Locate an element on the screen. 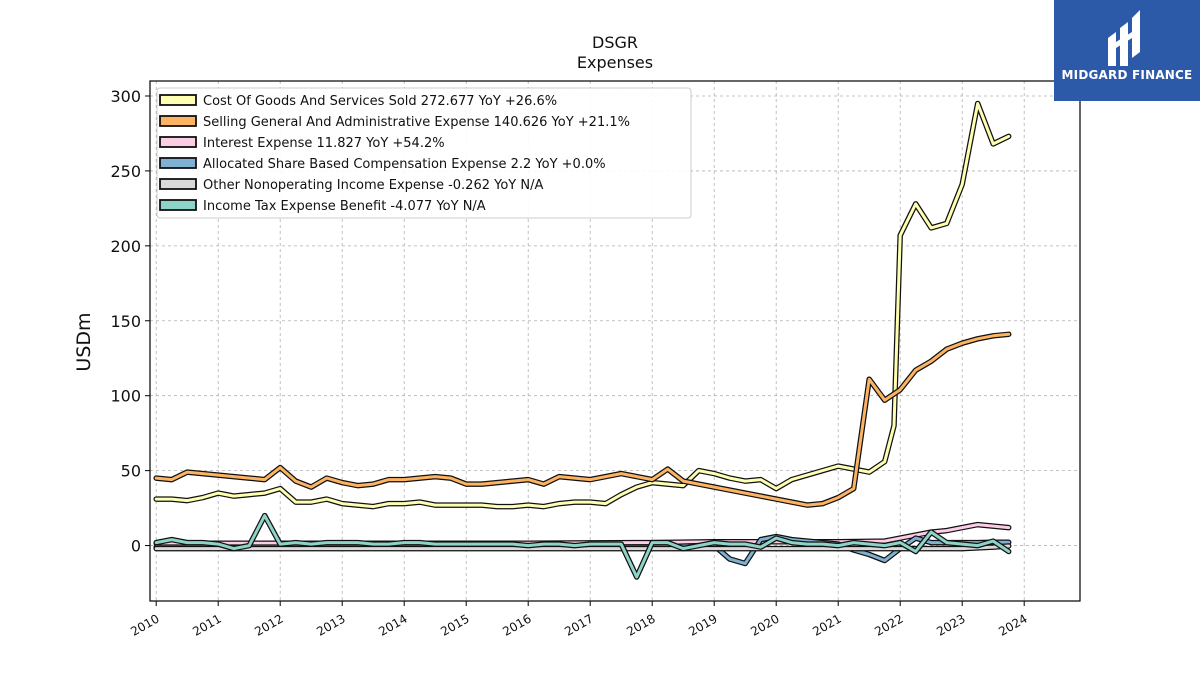 The height and width of the screenshot is (675, 1200). x-tick-label: 2023 is located at coordinates (950, 624).